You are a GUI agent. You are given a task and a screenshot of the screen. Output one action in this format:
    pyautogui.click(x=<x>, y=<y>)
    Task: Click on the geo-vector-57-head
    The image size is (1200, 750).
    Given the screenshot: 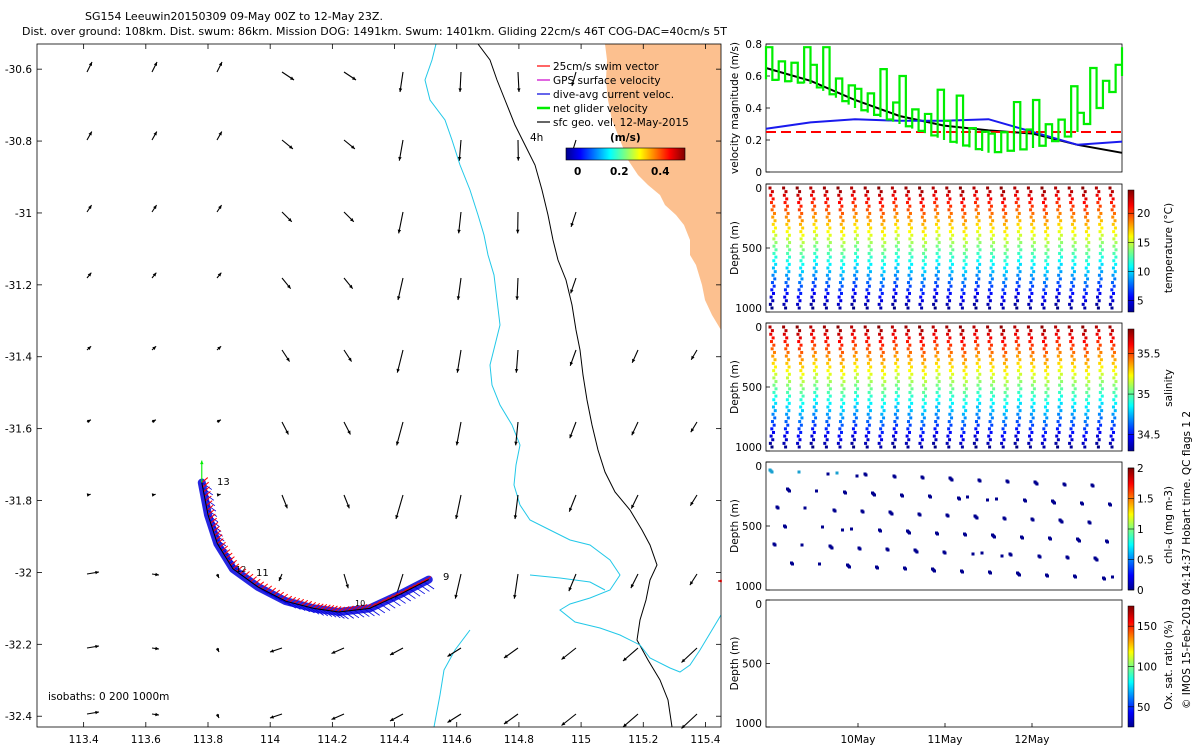 What is the action you would take?
    pyautogui.click(x=692, y=430)
    